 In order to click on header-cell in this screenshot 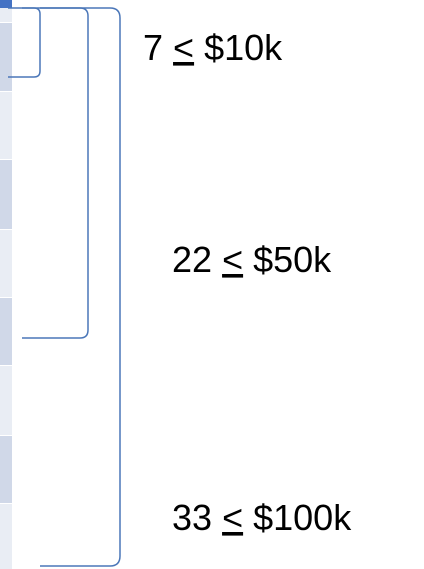, I will do `click(6, 4)`.